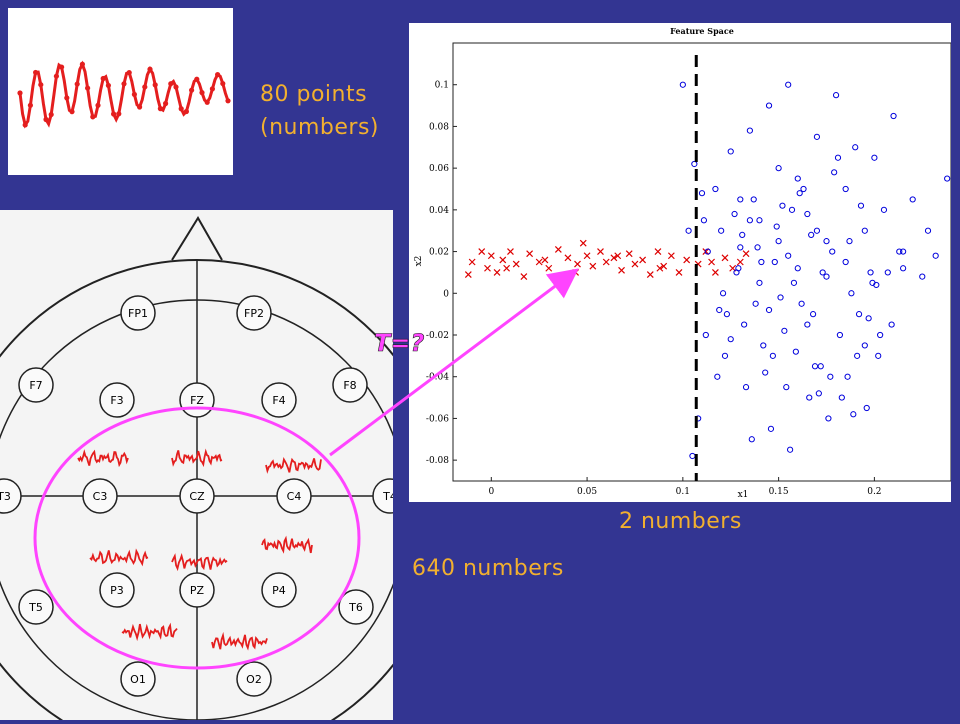 The image size is (960, 724). I want to click on electrode-label: C3, so click(100, 496).